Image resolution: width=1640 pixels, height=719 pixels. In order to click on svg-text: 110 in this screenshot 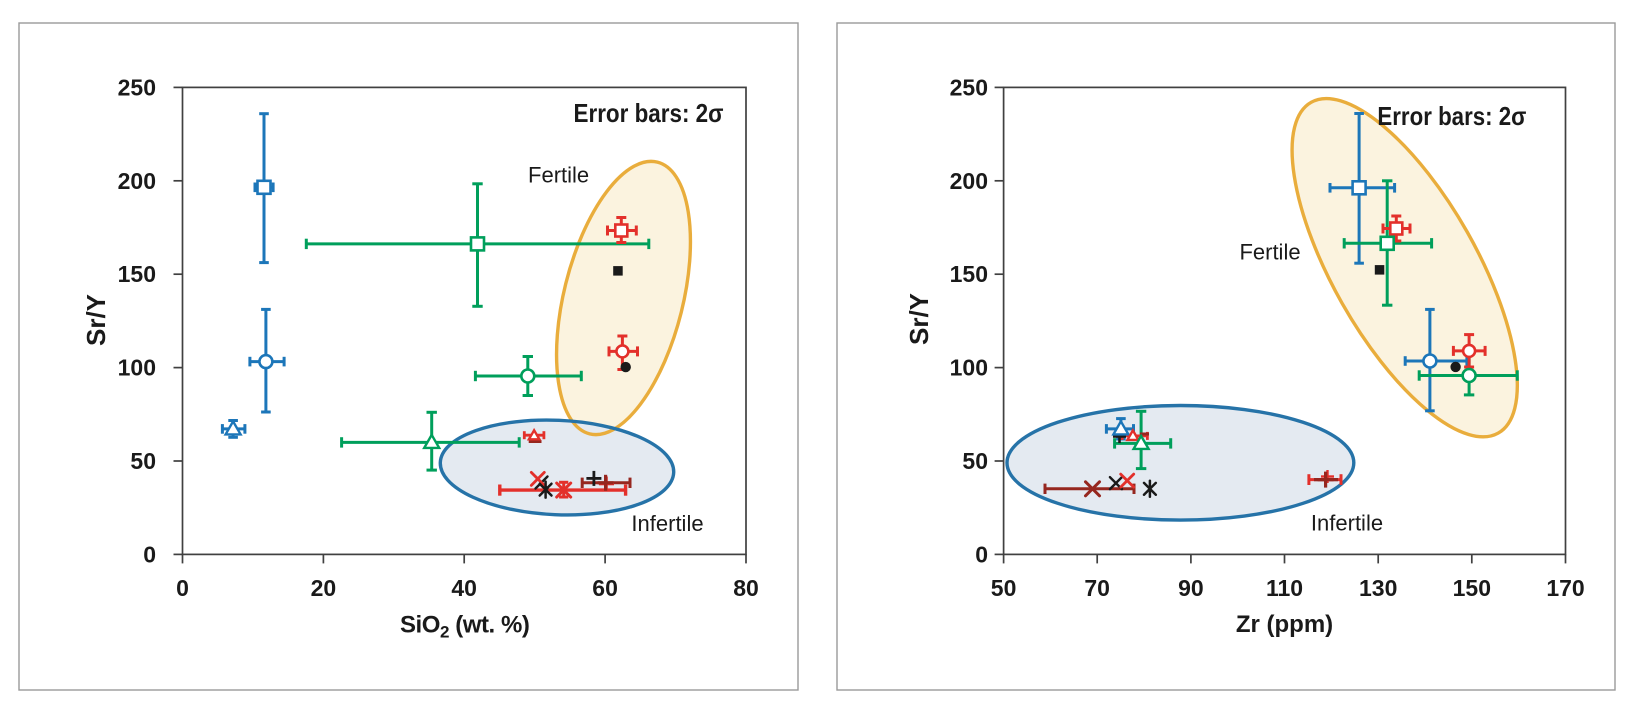, I will do `click(1284, 588)`.